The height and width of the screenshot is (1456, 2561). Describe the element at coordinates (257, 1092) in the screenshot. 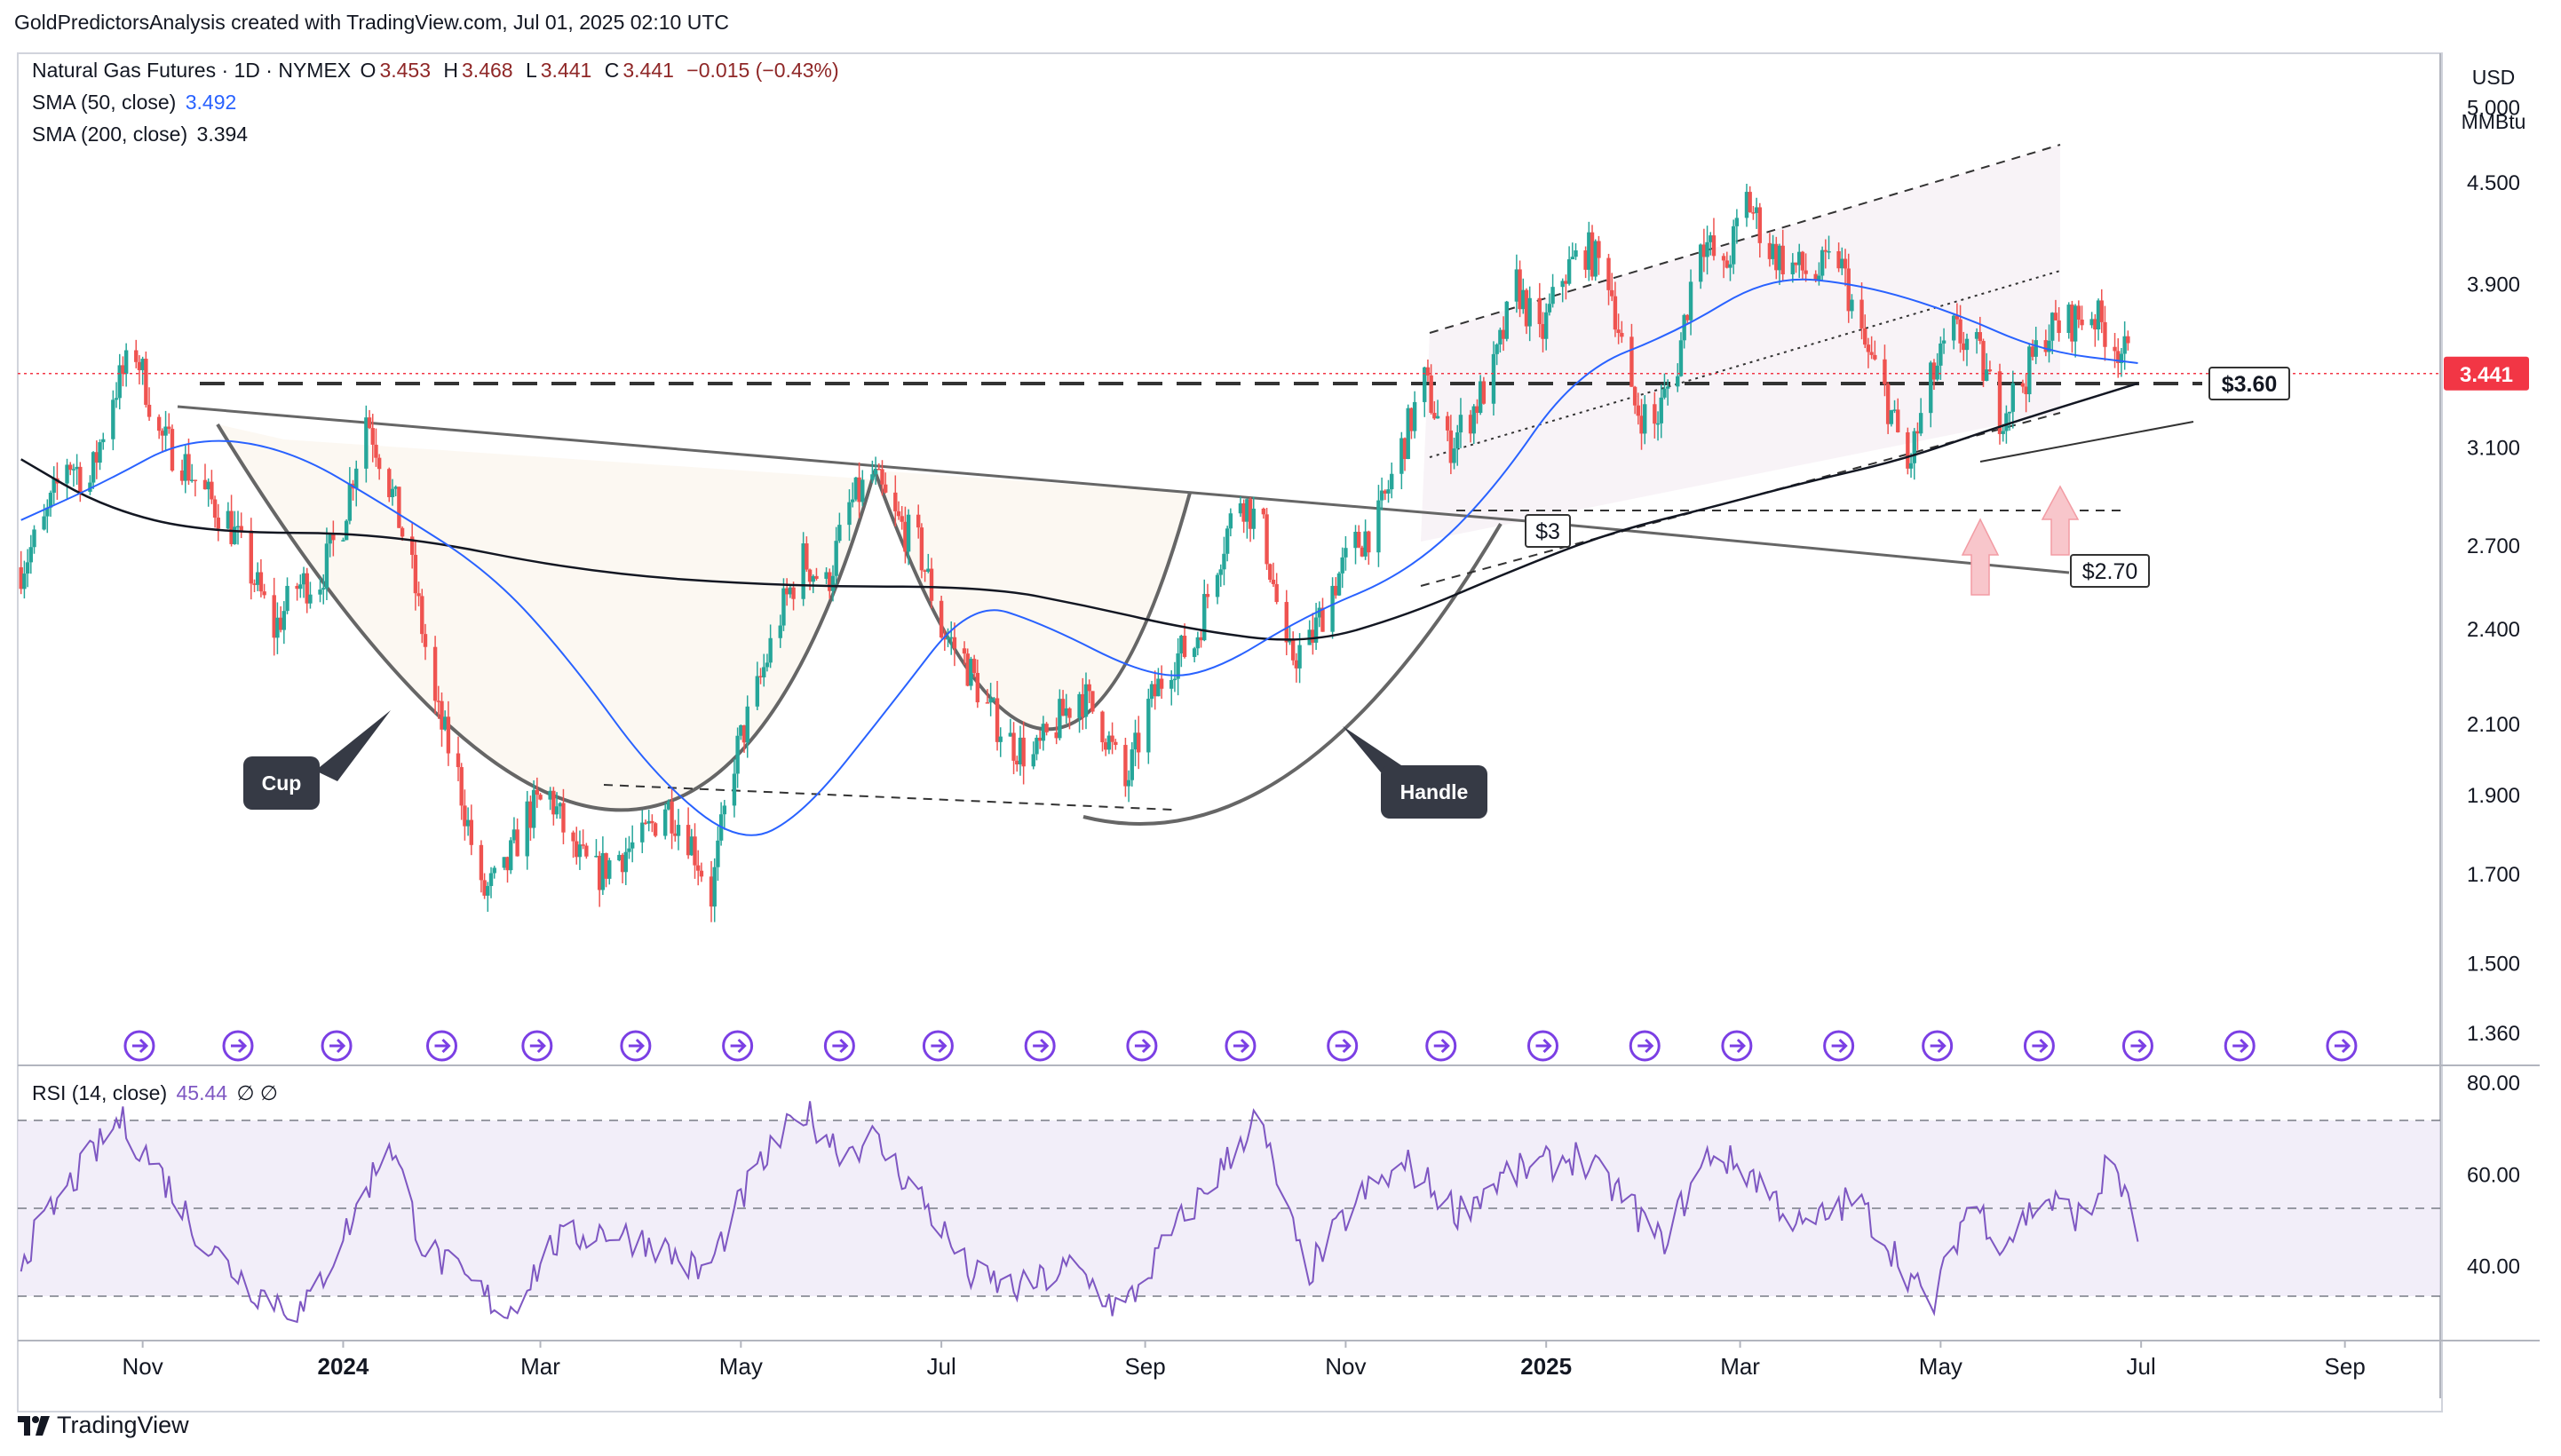

I see `rsi-extra: ∅ ∅` at that location.